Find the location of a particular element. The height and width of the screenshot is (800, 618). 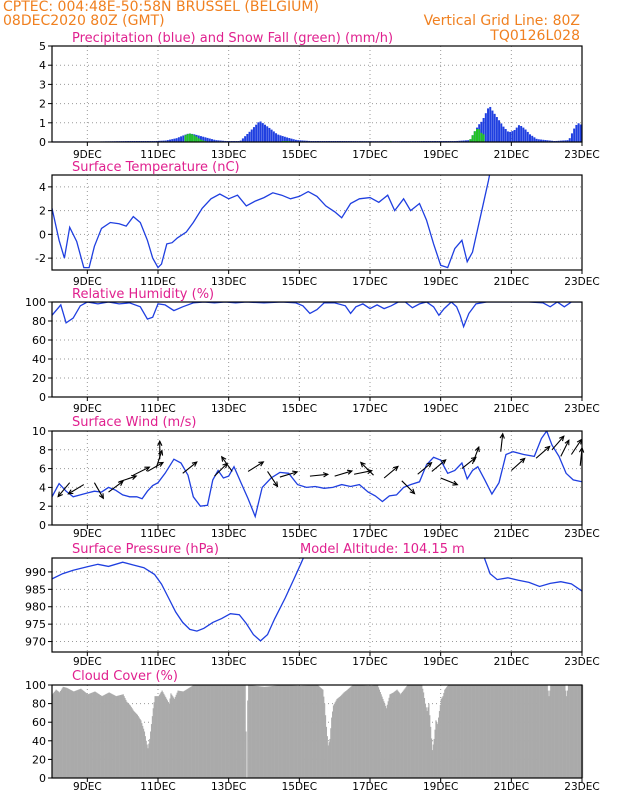

x-tick-label: 11DEC is located at coordinates (157, 534).